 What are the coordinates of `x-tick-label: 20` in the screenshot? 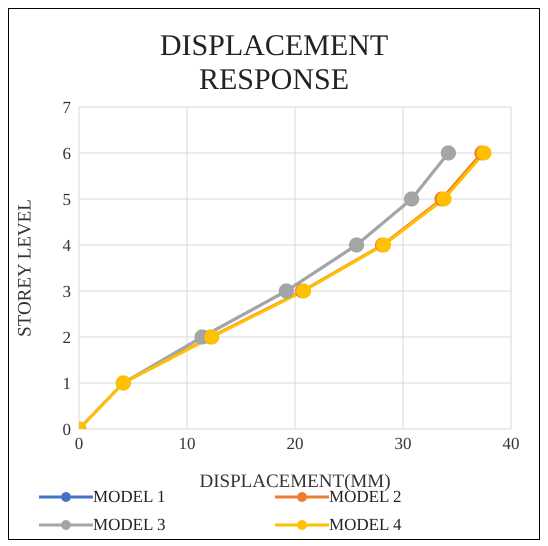 It's located at (295, 444).